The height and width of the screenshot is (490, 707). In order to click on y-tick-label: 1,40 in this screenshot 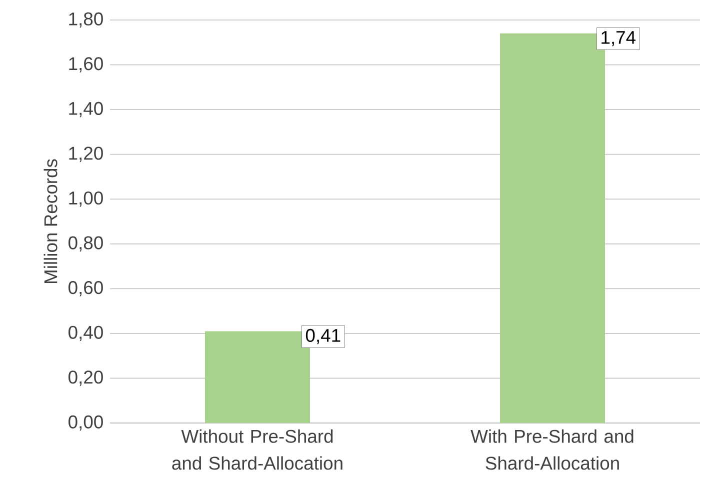, I will do `click(86, 110)`.